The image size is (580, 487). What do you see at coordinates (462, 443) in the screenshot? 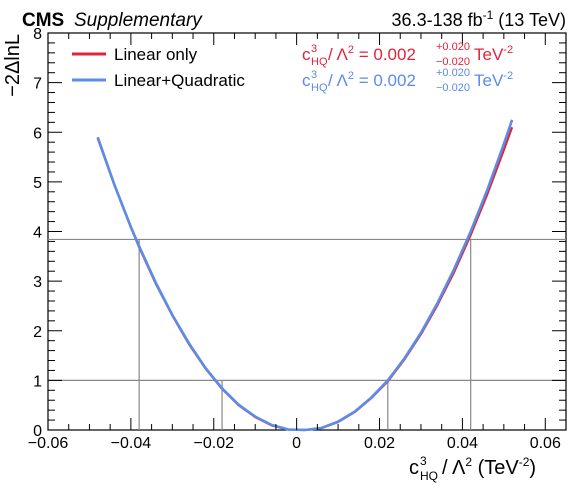
I see `x-tick-label: 0.04` at bounding box center [462, 443].